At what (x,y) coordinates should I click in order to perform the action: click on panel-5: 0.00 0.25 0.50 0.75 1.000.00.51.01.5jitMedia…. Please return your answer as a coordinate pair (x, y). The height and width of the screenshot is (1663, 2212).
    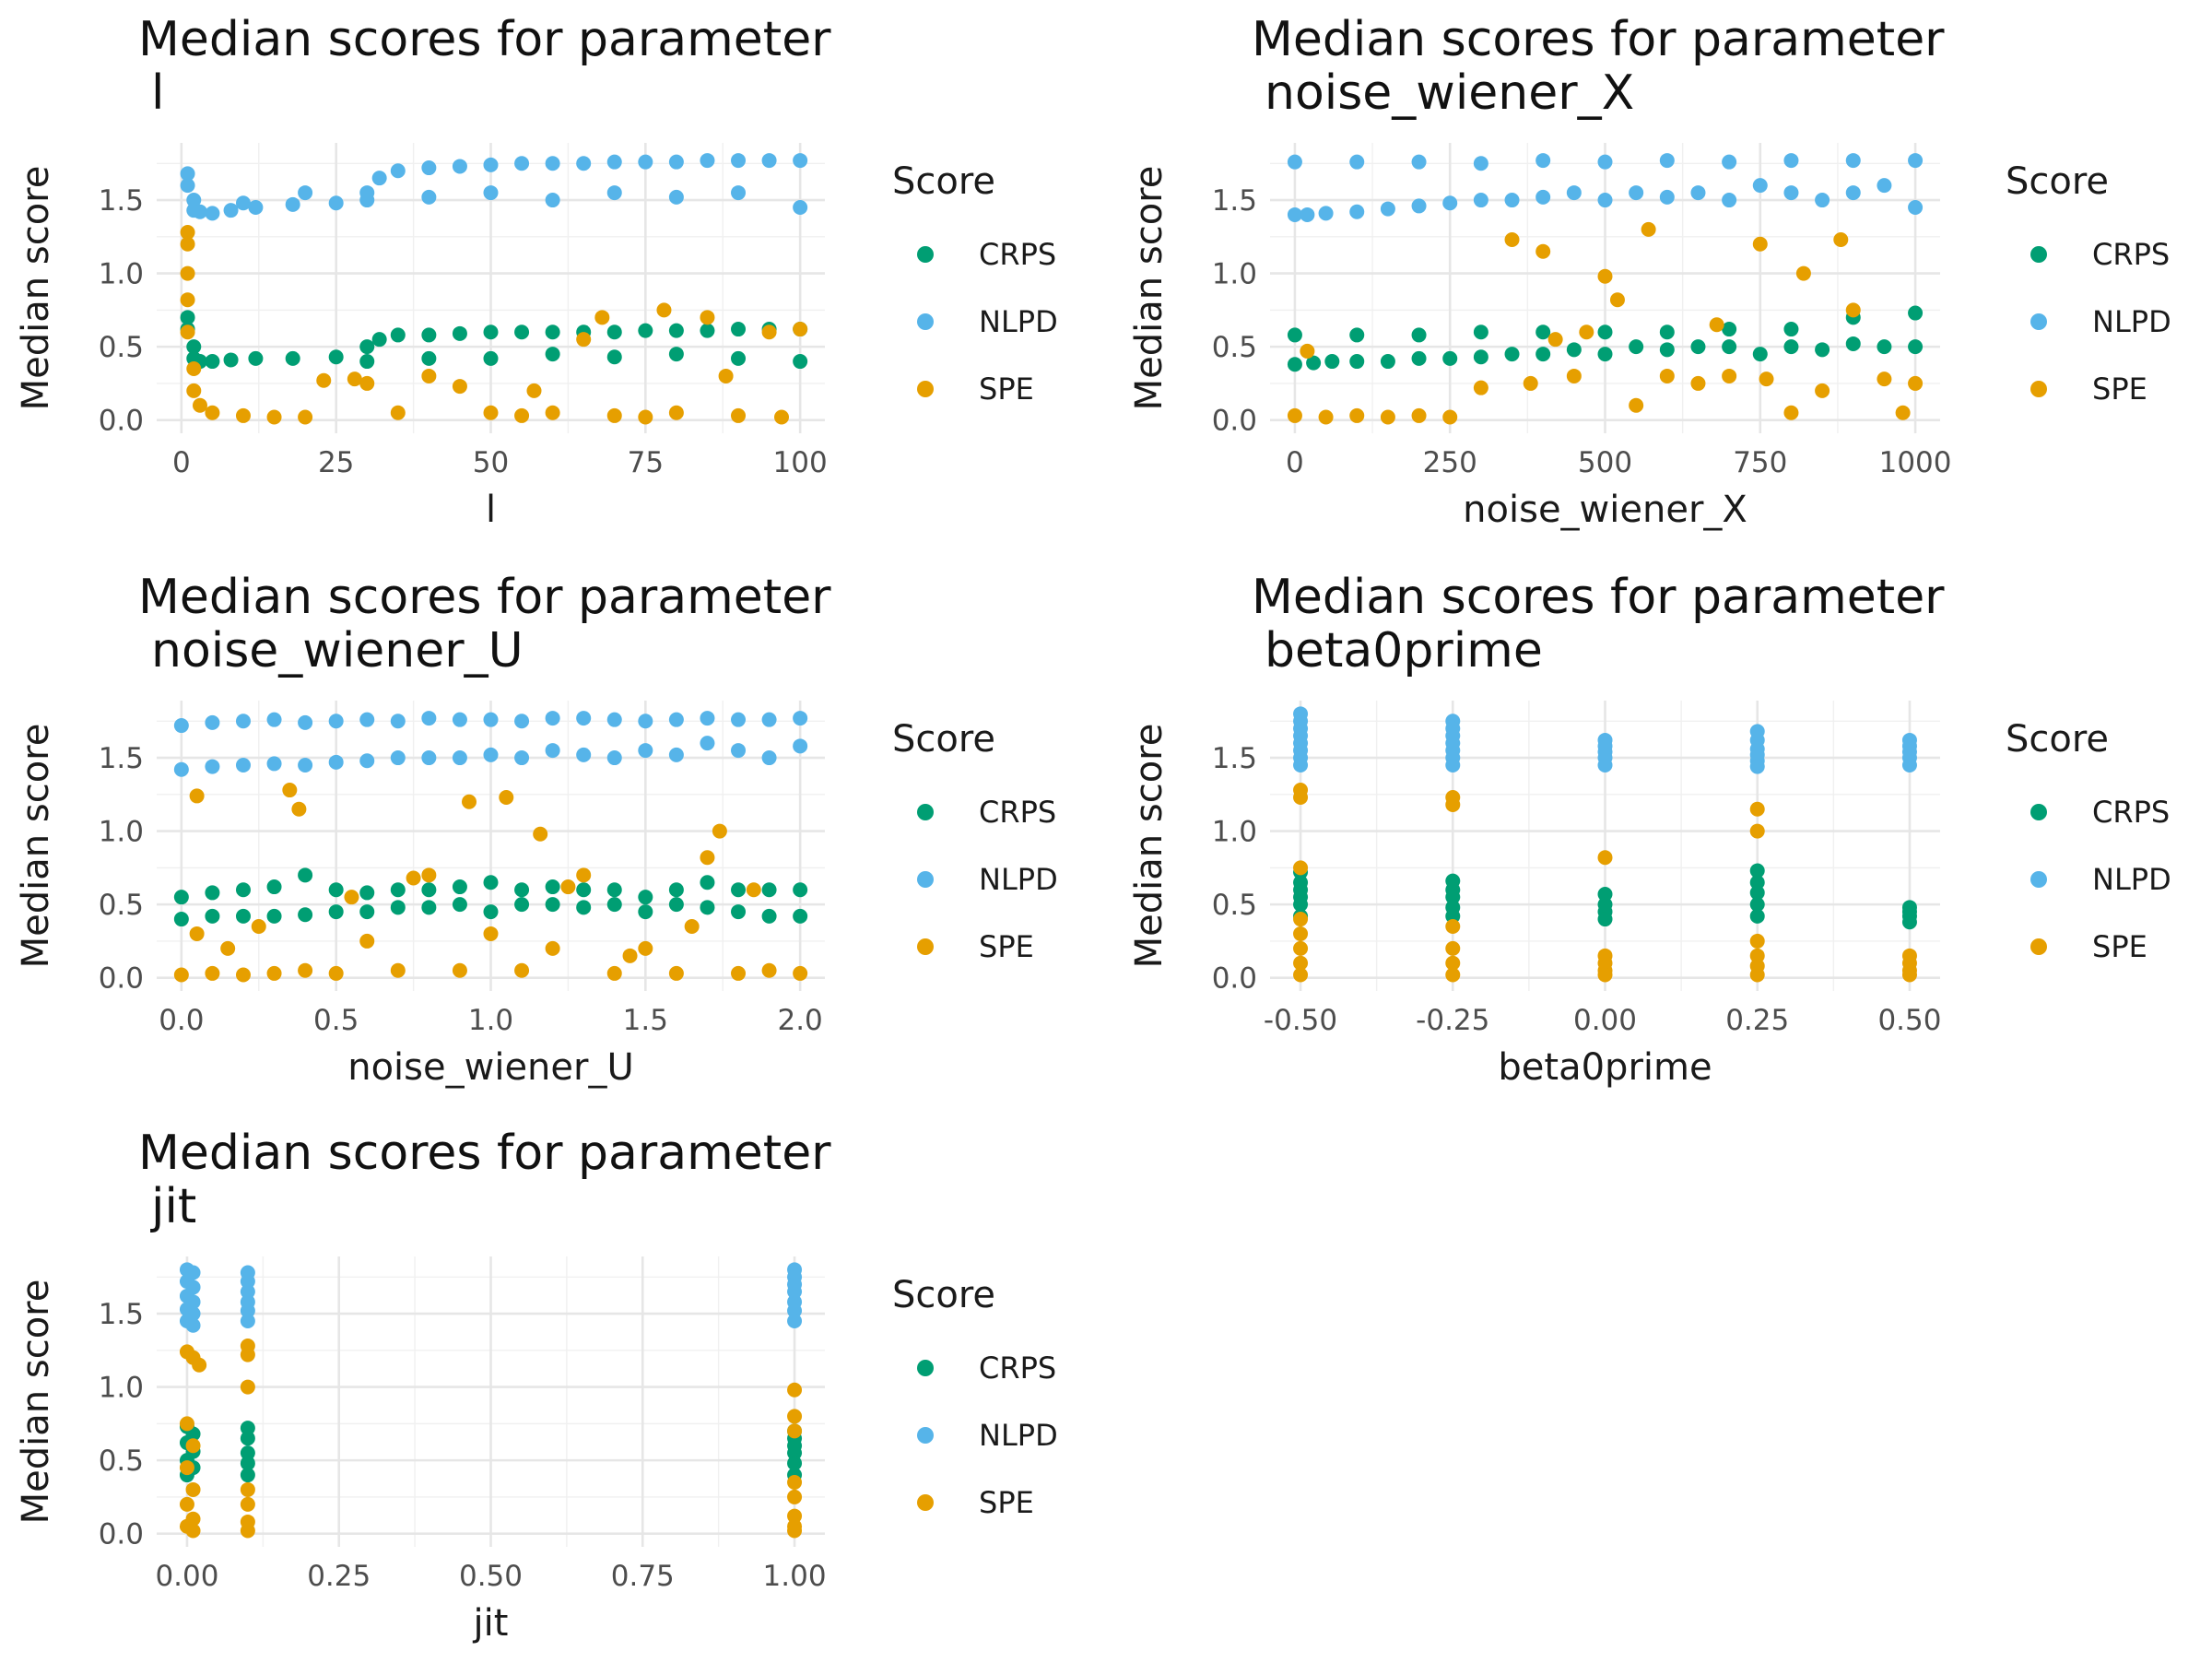
    Looking at the image, I should click on (536, 1385).